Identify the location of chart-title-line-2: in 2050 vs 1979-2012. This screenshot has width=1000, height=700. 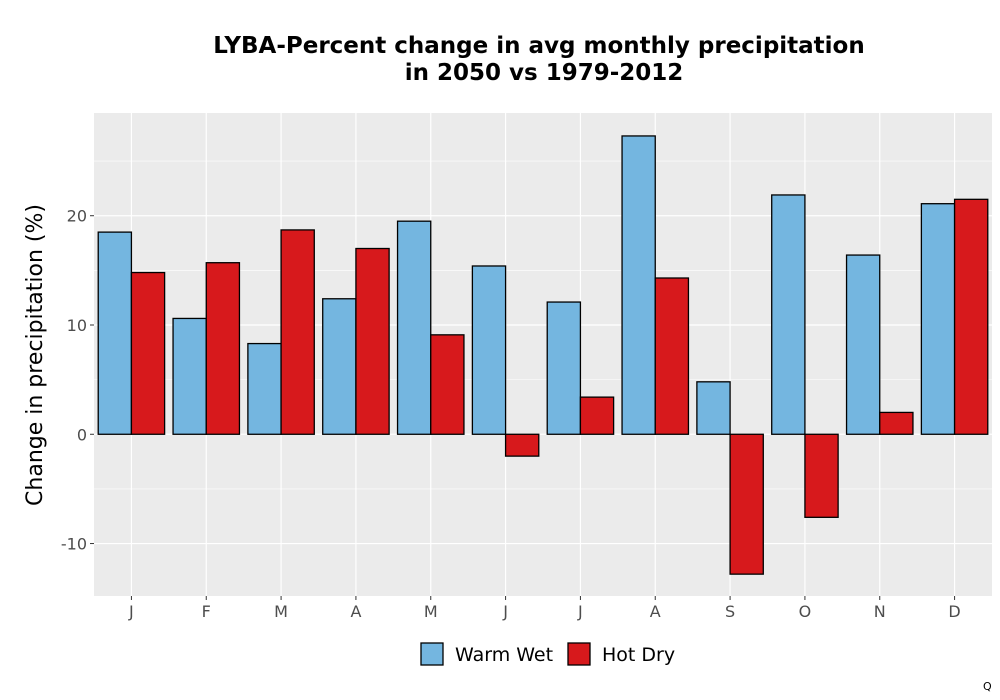
(544, 73).